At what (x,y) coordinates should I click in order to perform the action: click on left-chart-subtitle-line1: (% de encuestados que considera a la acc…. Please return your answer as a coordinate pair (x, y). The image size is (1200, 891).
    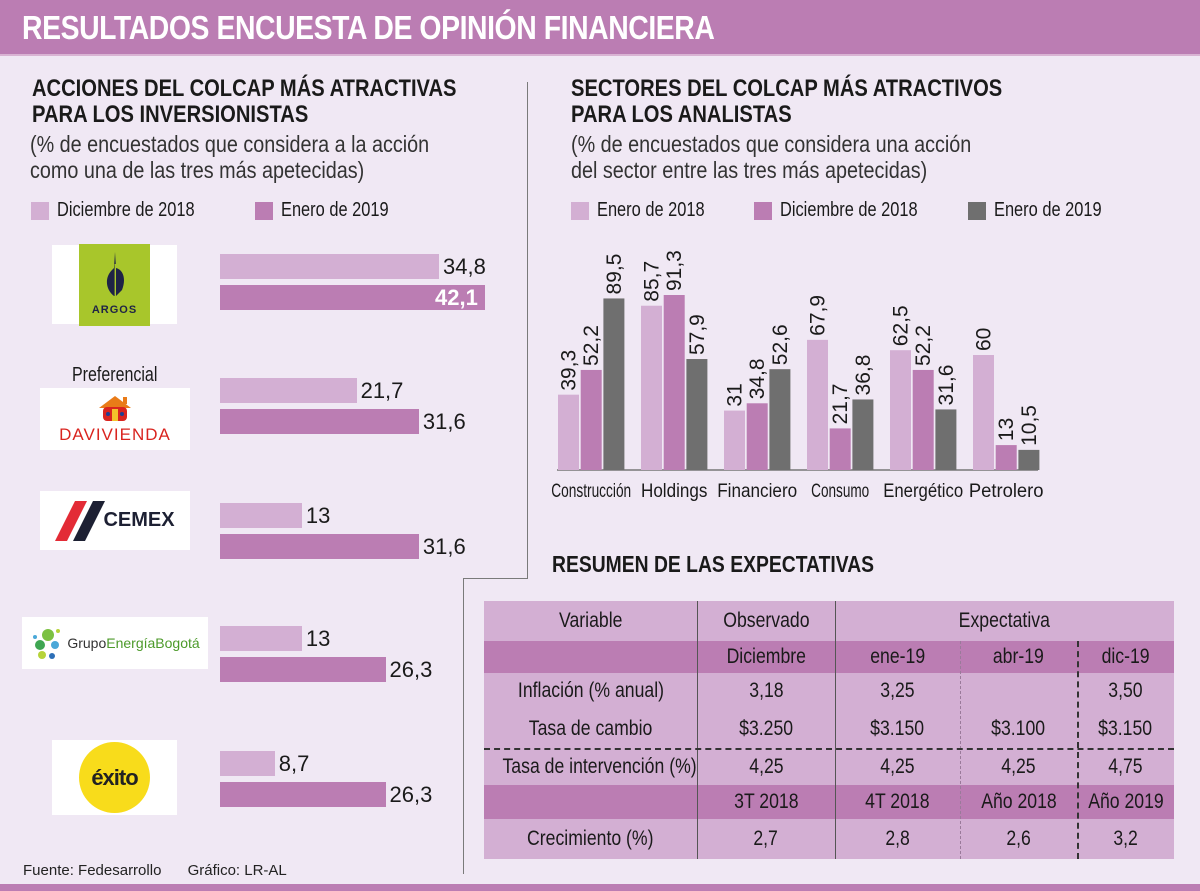
    Looking at the image, I should click on (230, 144).